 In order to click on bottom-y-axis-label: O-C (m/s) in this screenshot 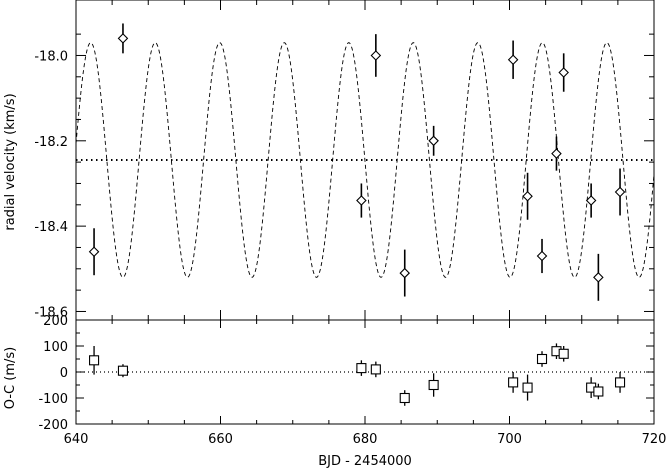, I will do `click(10, 378)`.